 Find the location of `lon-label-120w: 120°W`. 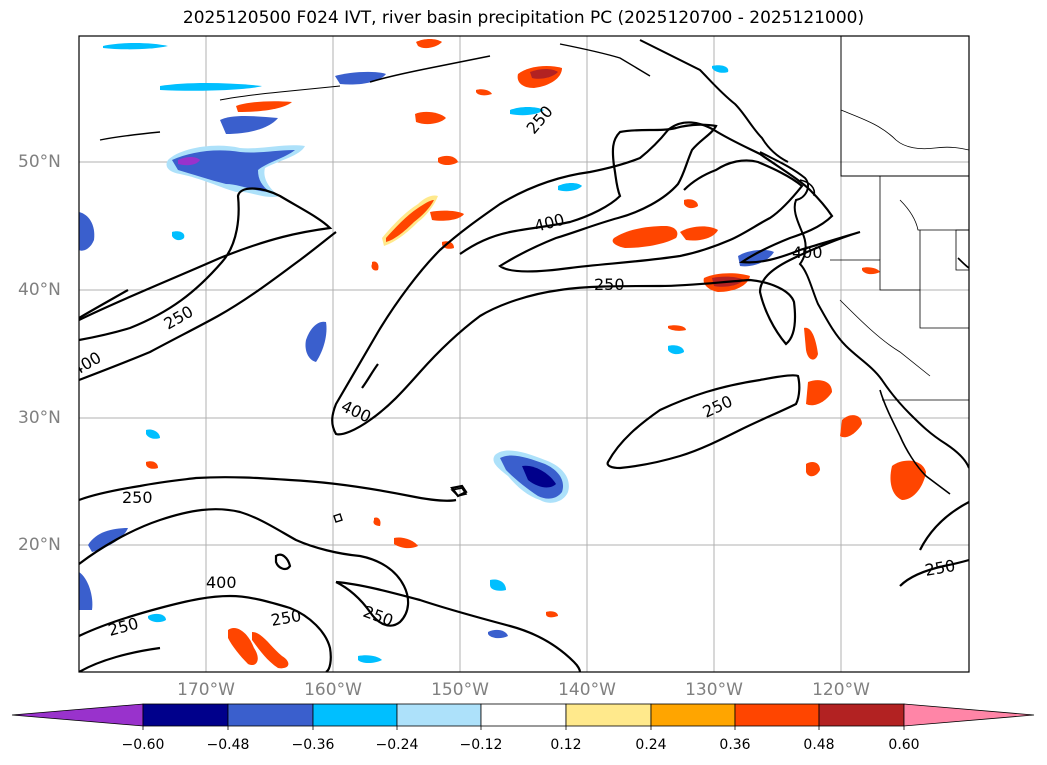

lon-label-120w: 120°W is located at coordinates (841, 690).